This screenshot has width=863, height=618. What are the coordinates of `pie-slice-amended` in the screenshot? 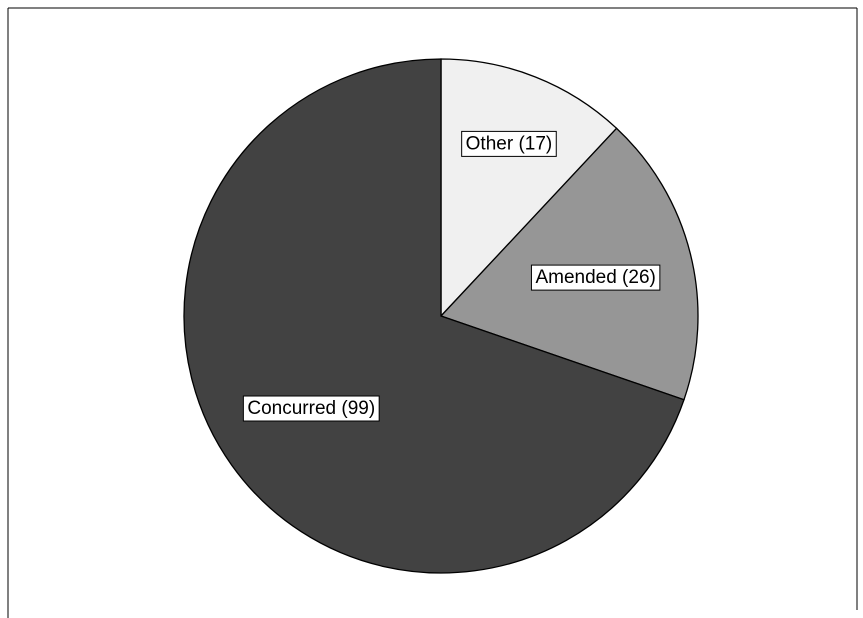 It's located at (569, 264).